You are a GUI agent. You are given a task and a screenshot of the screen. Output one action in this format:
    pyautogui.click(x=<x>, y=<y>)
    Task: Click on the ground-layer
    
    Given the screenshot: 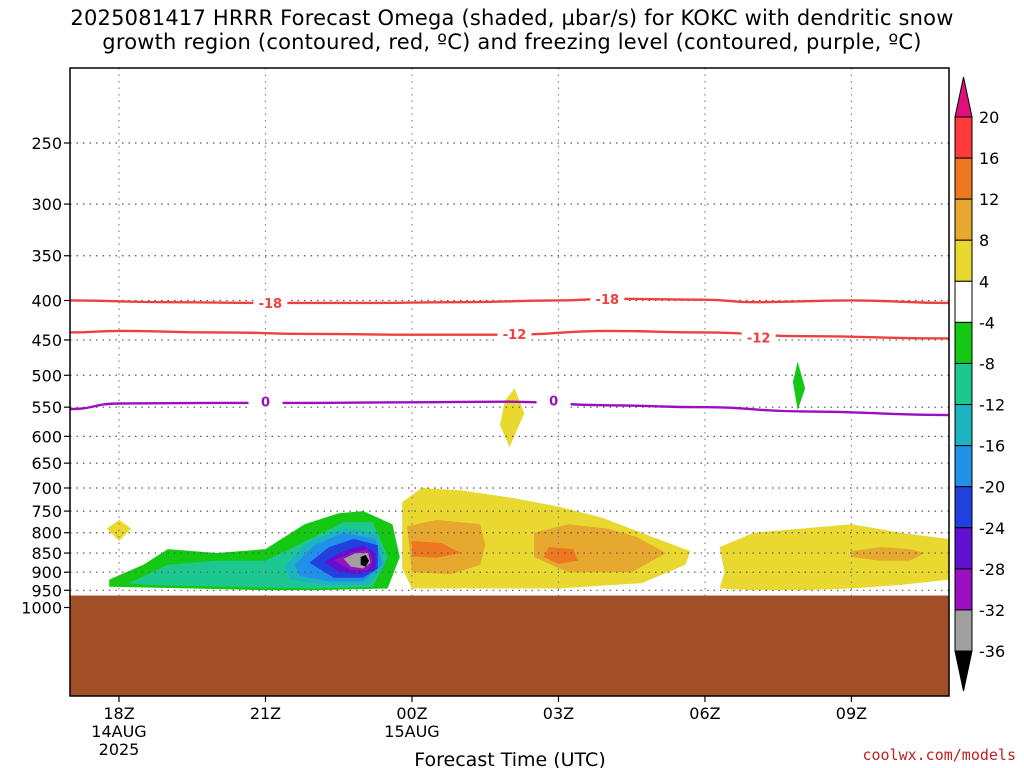 What is the action you would take?
    pyautogui.click(x=509, y=645)
    